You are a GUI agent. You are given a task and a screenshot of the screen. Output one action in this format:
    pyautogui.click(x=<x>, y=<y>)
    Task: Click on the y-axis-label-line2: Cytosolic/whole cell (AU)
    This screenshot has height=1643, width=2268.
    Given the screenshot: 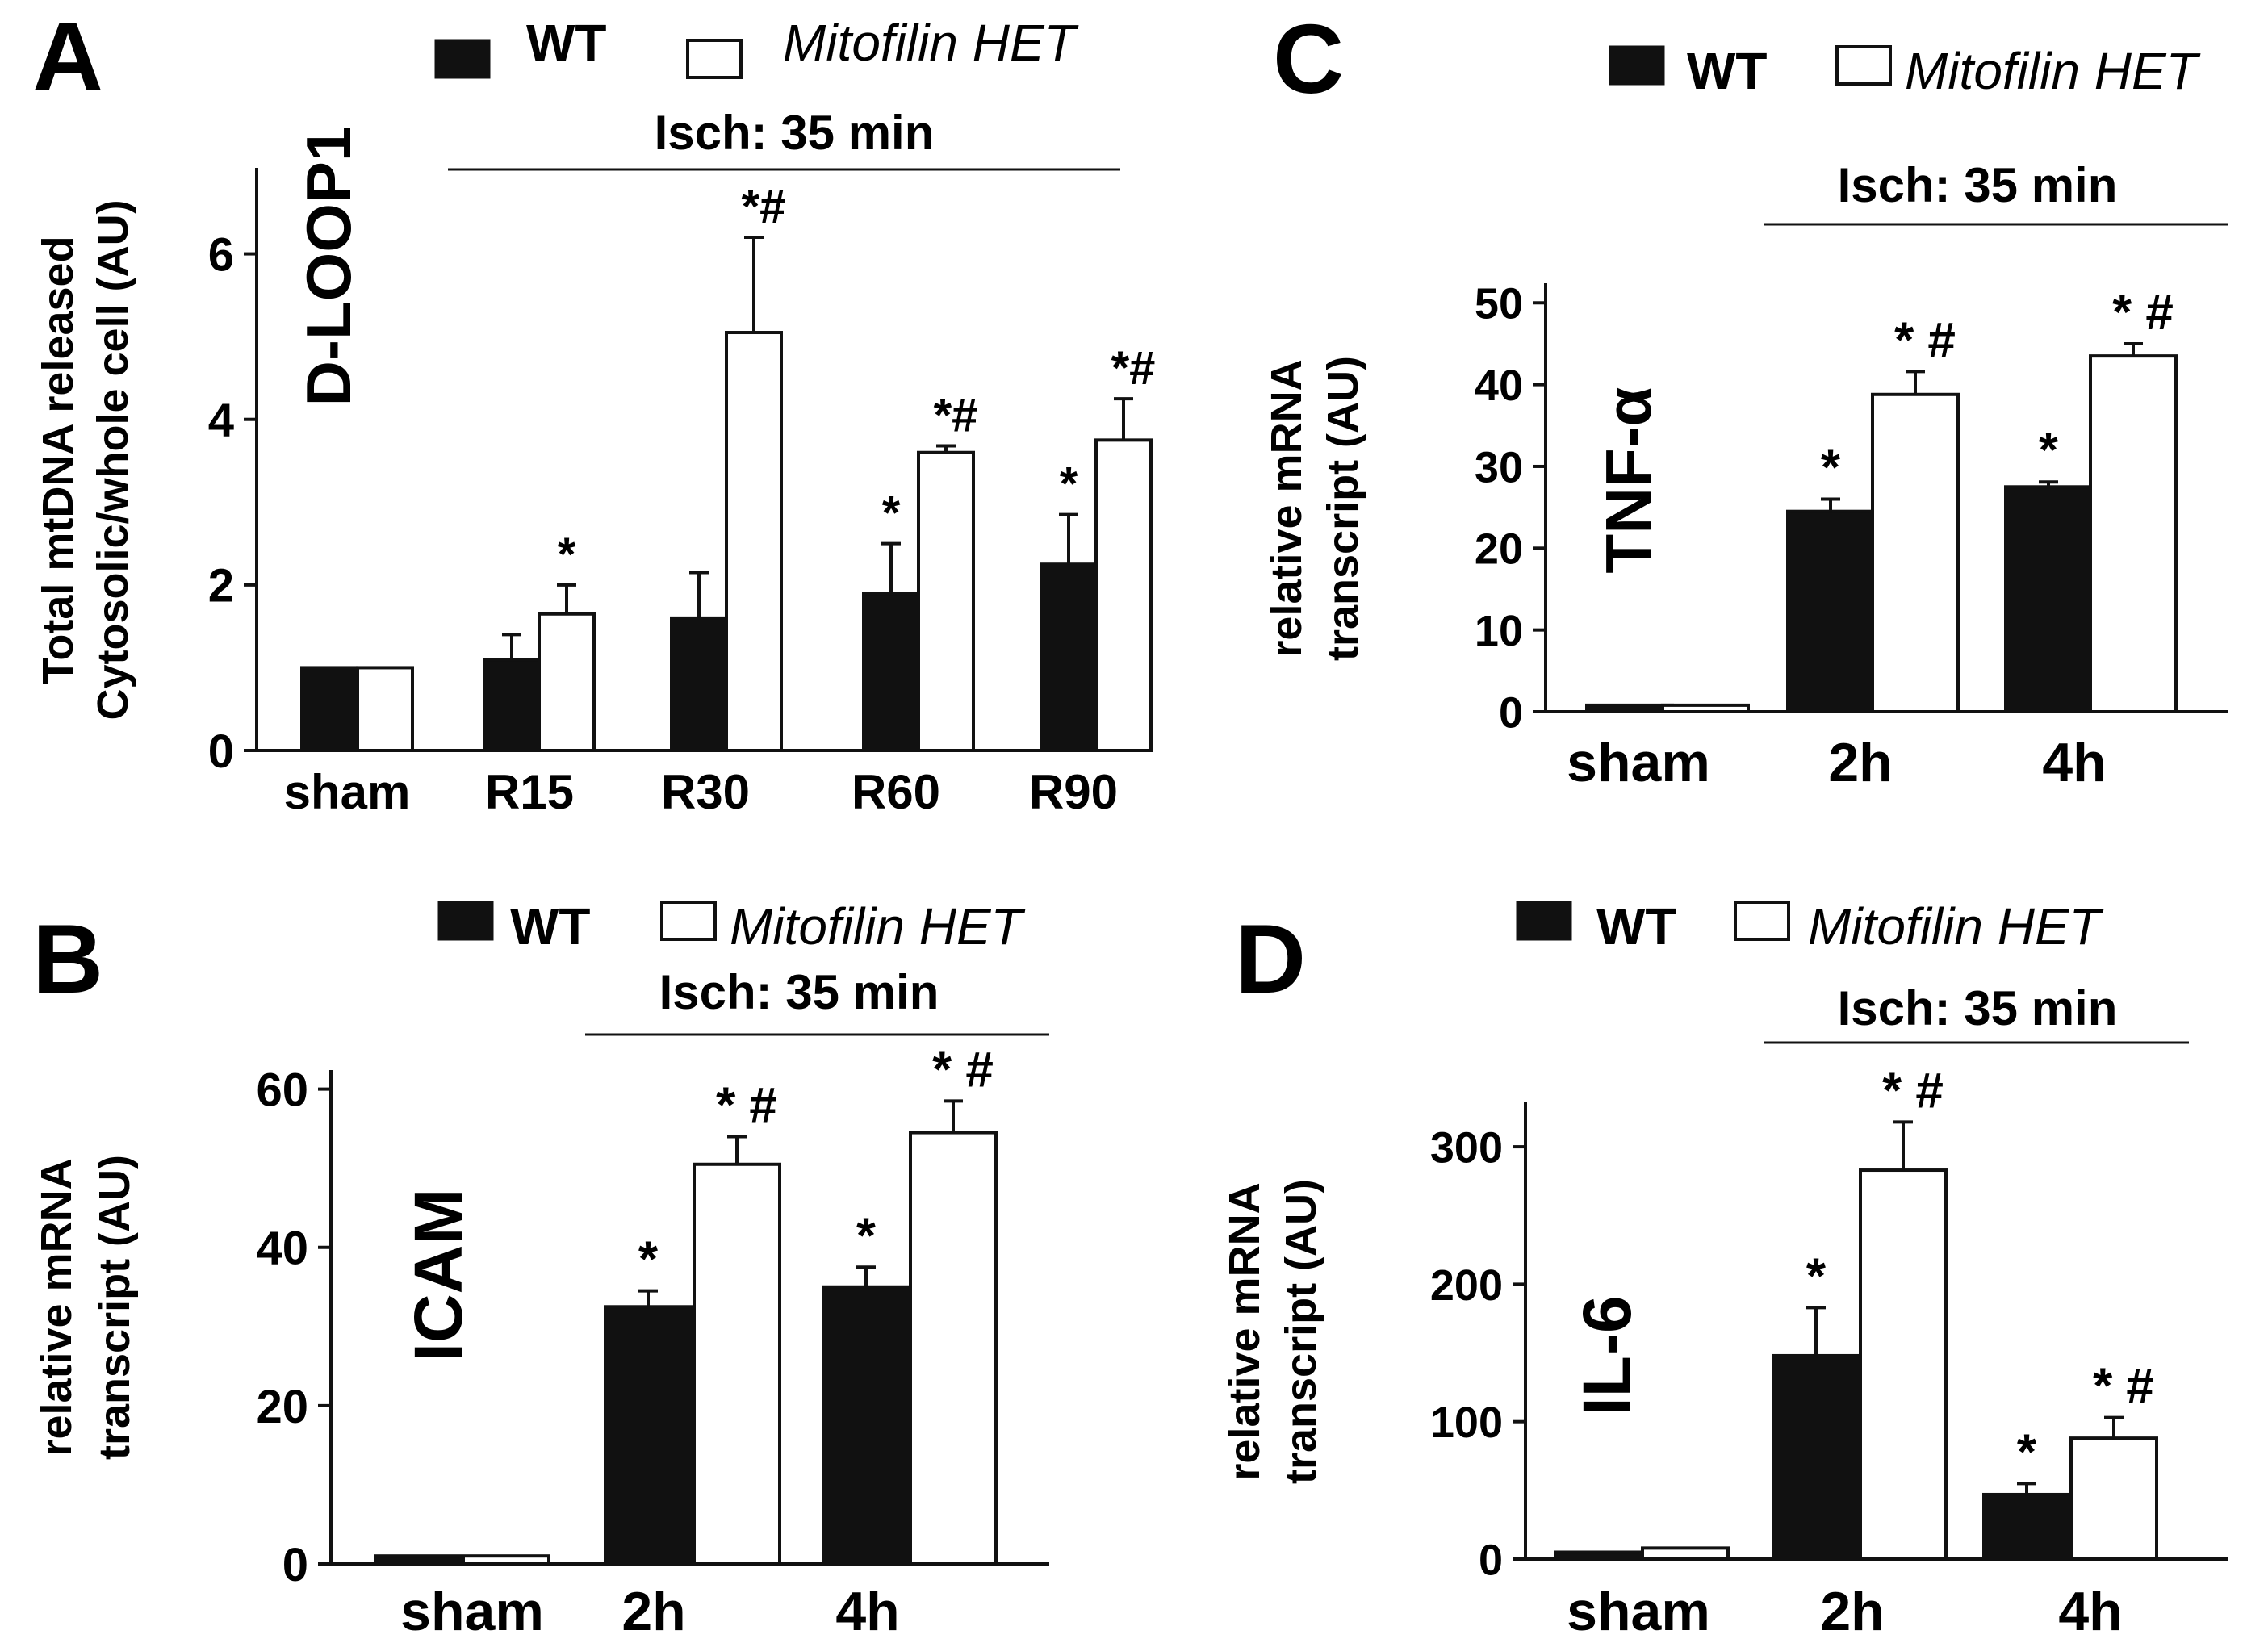 What is the action you would take?
    pyautogui.click(x=113, y=459)
    